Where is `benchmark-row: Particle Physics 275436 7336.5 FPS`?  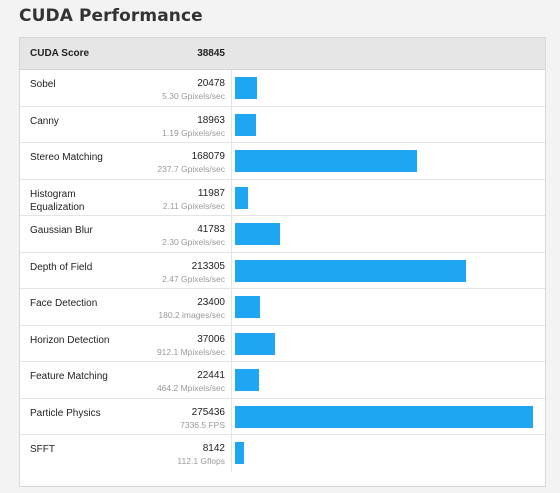
benchmark-row: Particle Physics 275436 7336.5 FPS is located at coordinates (282, 416).